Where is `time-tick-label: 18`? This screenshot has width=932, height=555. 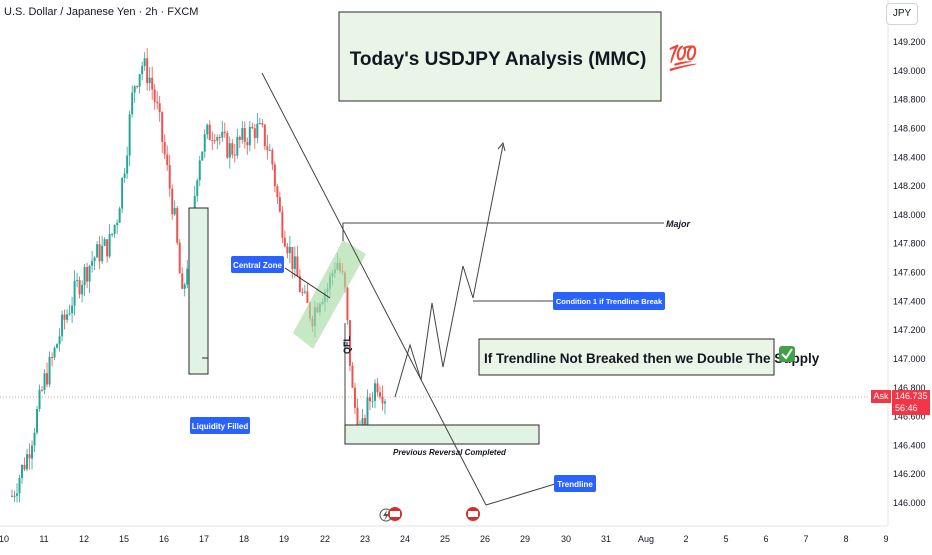
time-tick-label: 18 is located at coordinates (244, 539).